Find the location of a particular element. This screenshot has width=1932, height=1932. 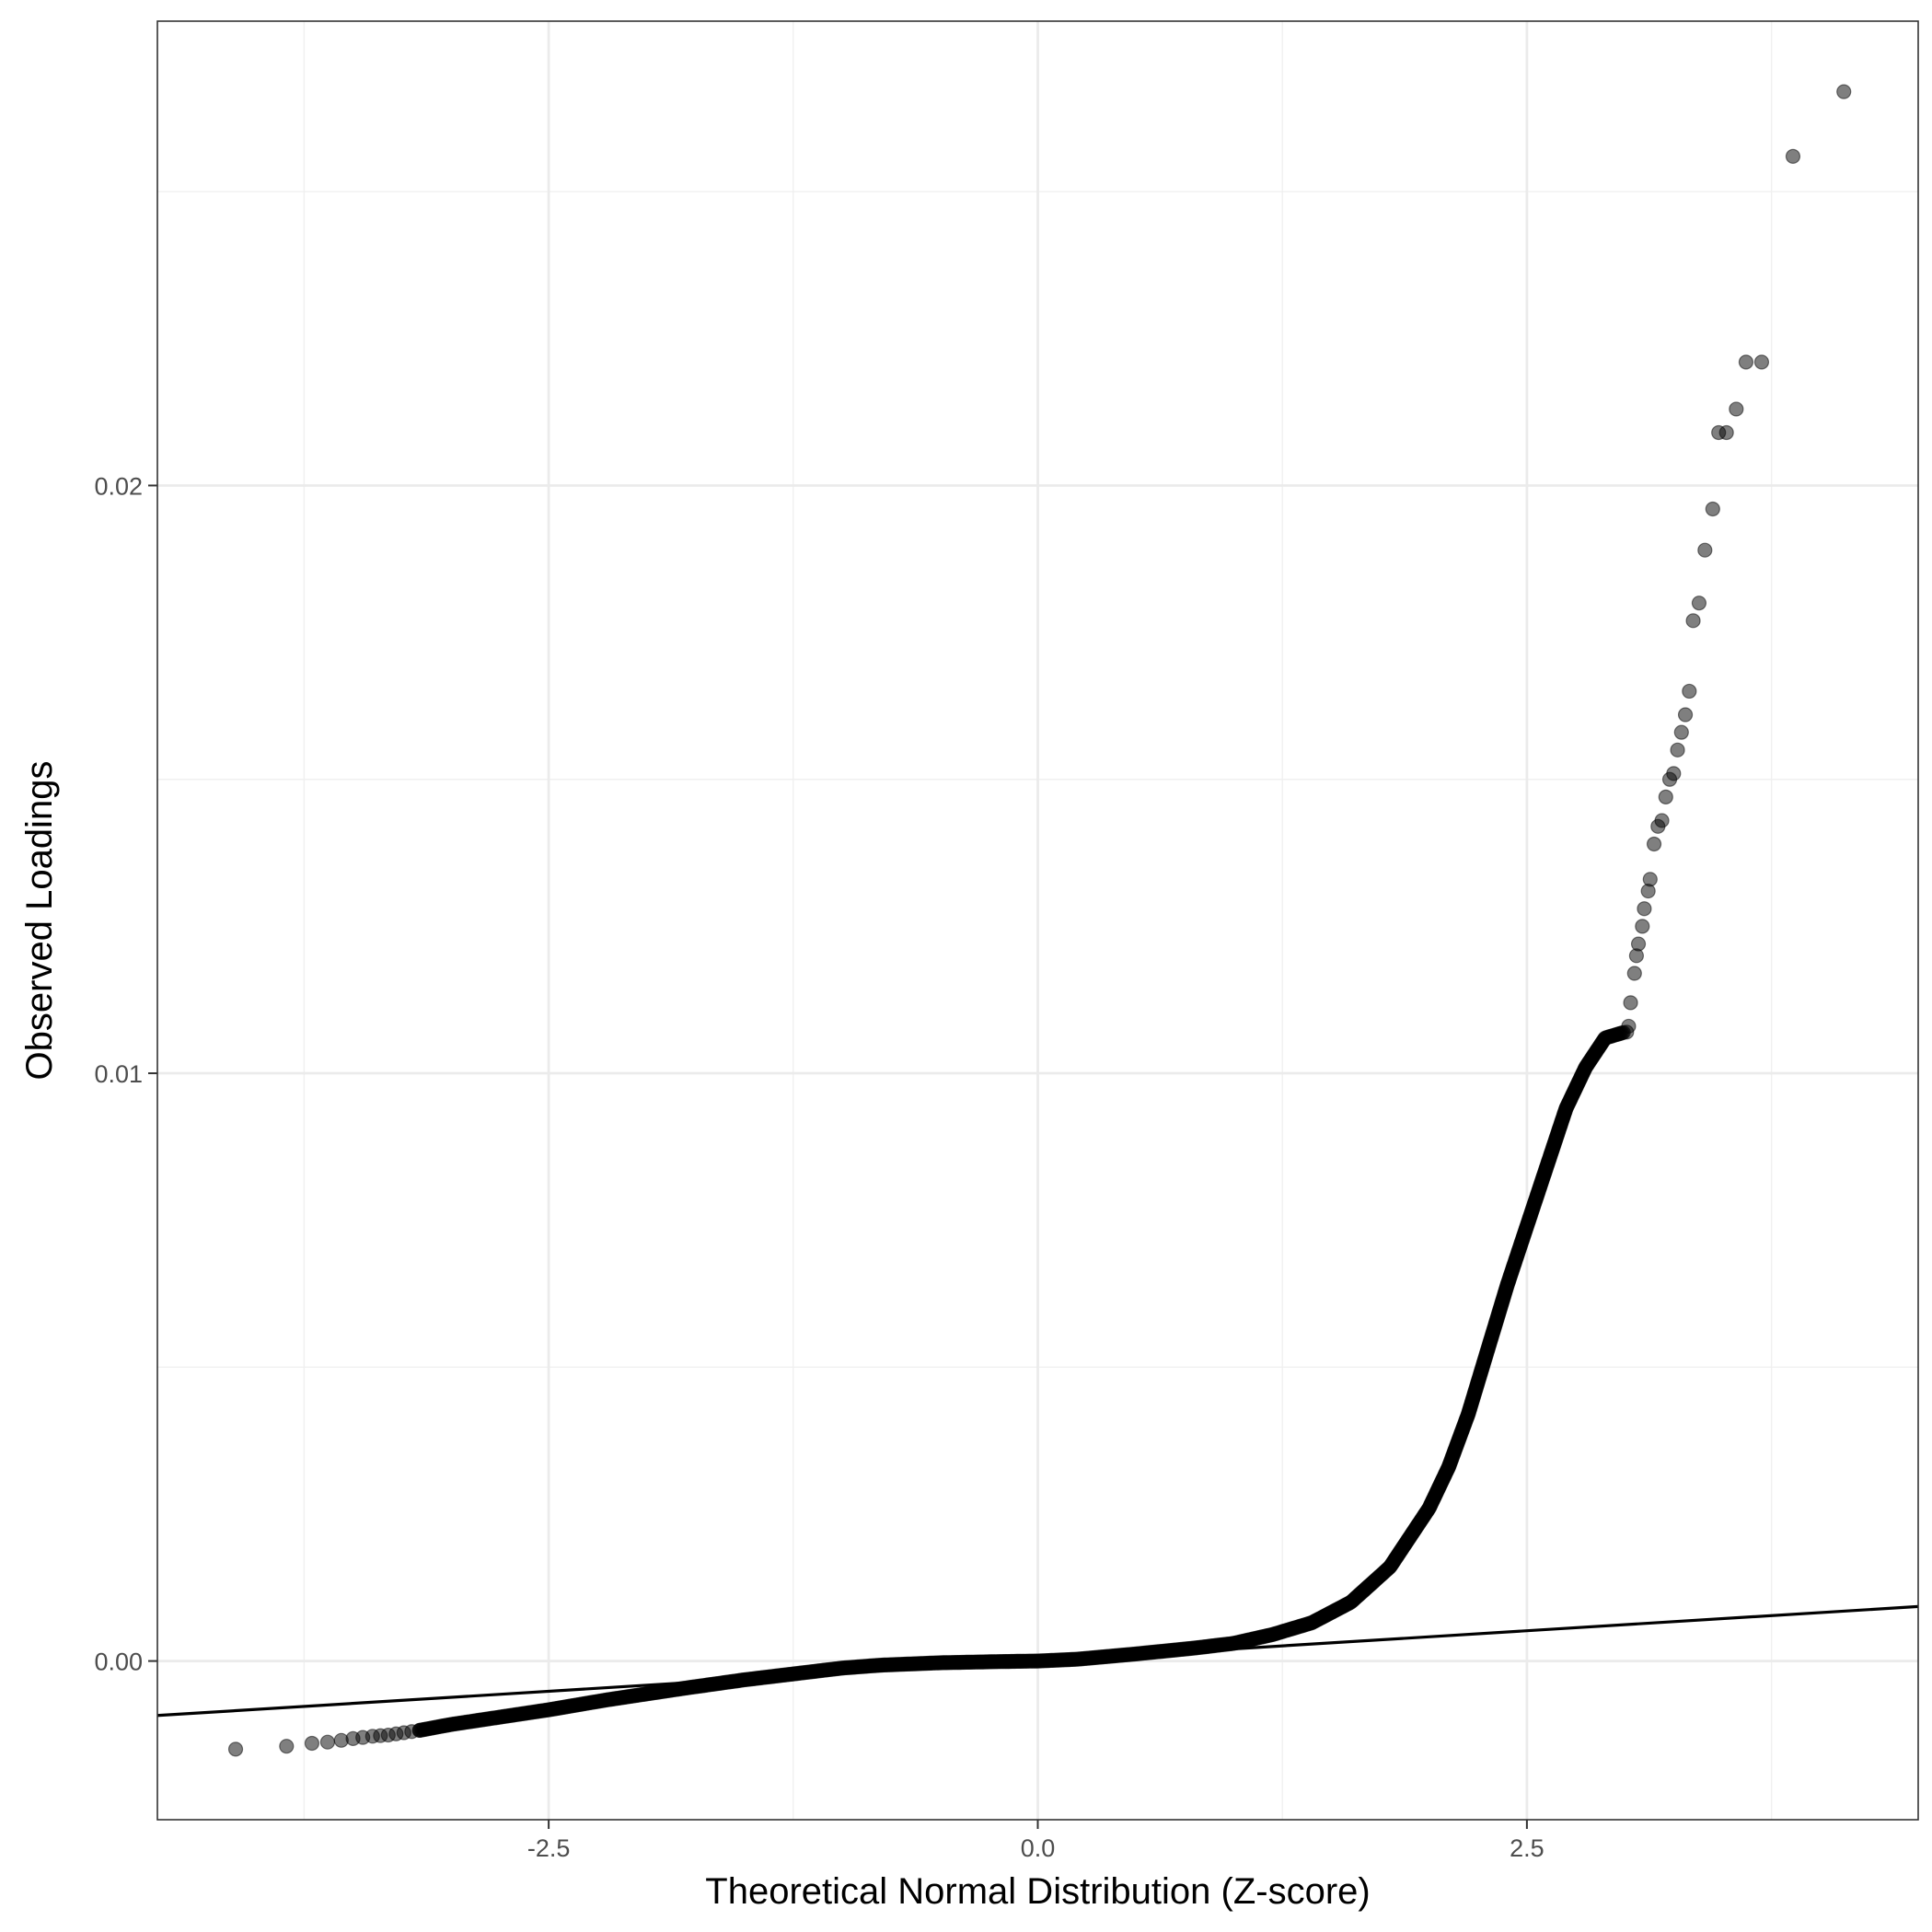

x-tick-label: 2.5 is located at coordinates (1527, 1848).